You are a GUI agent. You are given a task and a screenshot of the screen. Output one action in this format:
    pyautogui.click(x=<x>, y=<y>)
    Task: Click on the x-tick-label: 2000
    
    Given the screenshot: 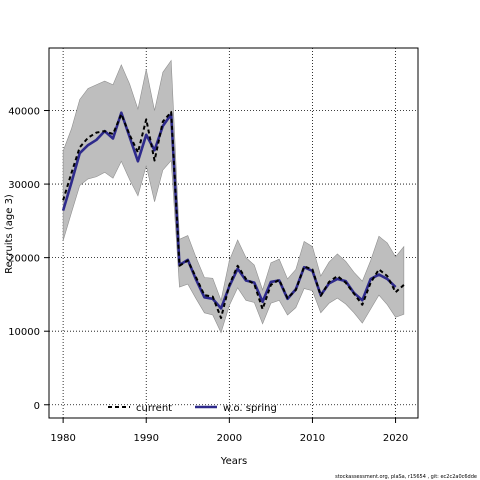 What is the action you would take?
    pyautogui.click(x=229, y=438)
    